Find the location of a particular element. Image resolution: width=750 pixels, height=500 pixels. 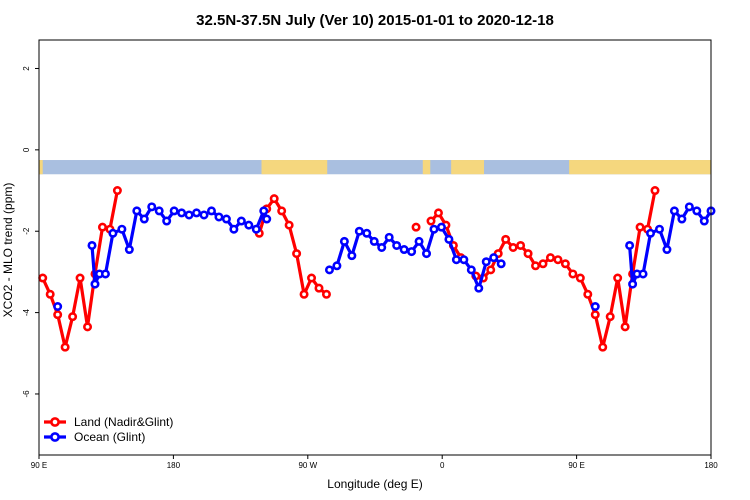

ocean-legend-marker is located at coordinates (55, 437).